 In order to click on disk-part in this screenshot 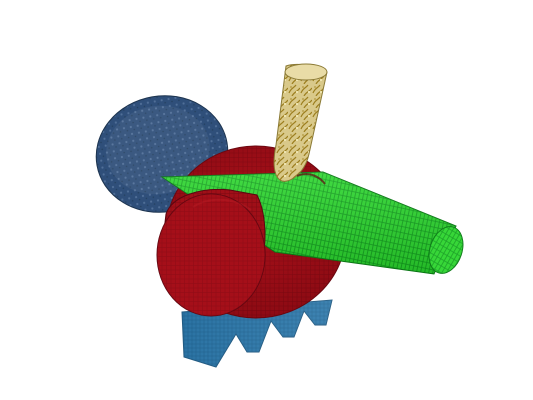, I will do `click(162, 154)`.